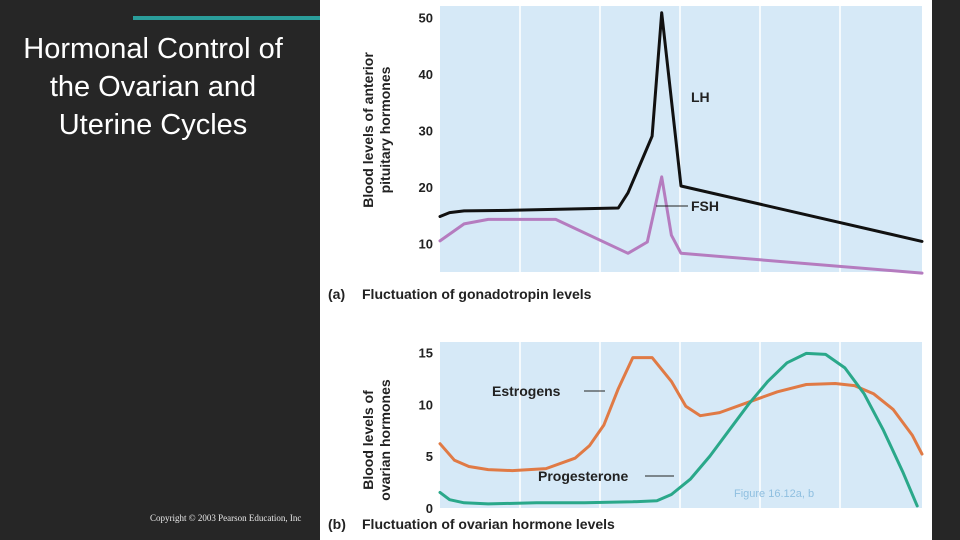 The height and width of the screenshot is (540, 960). I want to click on figure-reference: Figure 16.12a, b, so click(774, 494).